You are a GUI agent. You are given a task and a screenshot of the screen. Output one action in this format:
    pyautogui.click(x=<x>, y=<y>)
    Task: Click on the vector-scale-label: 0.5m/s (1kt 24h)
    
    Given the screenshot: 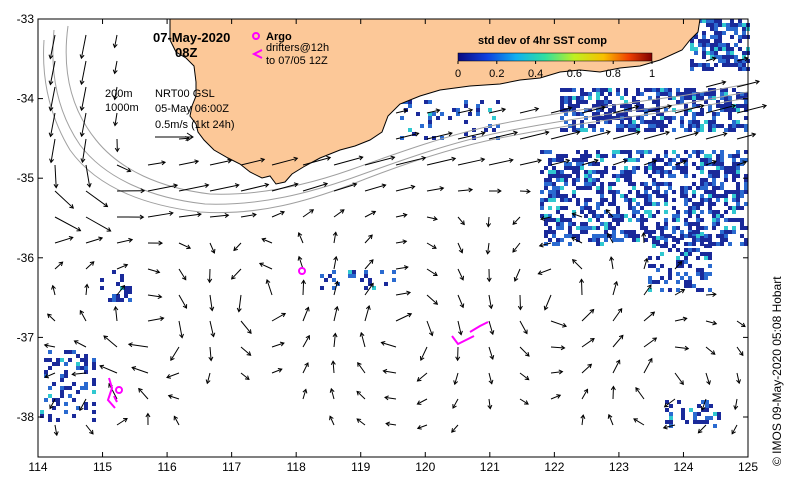 What is the action you would take?
    pyautogui.click(x=194, y=125)
    